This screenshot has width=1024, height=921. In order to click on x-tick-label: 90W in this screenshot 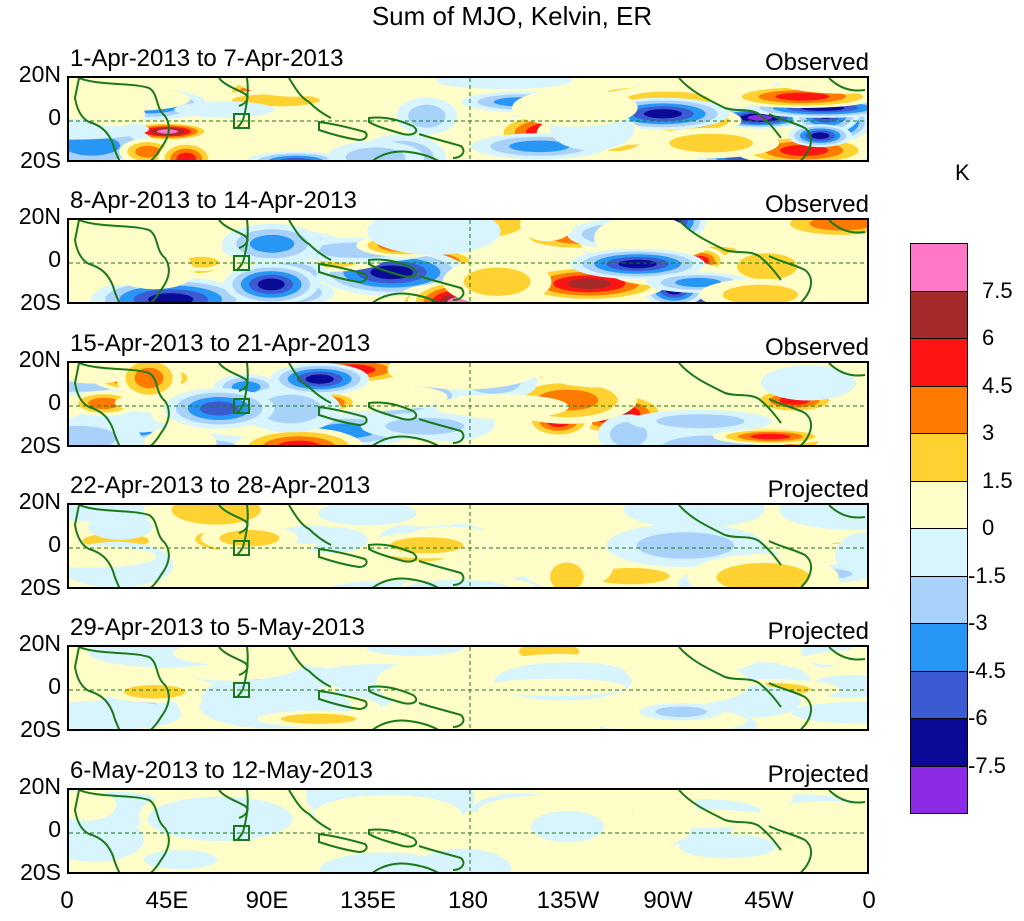, I will do `click(668, 900)`.